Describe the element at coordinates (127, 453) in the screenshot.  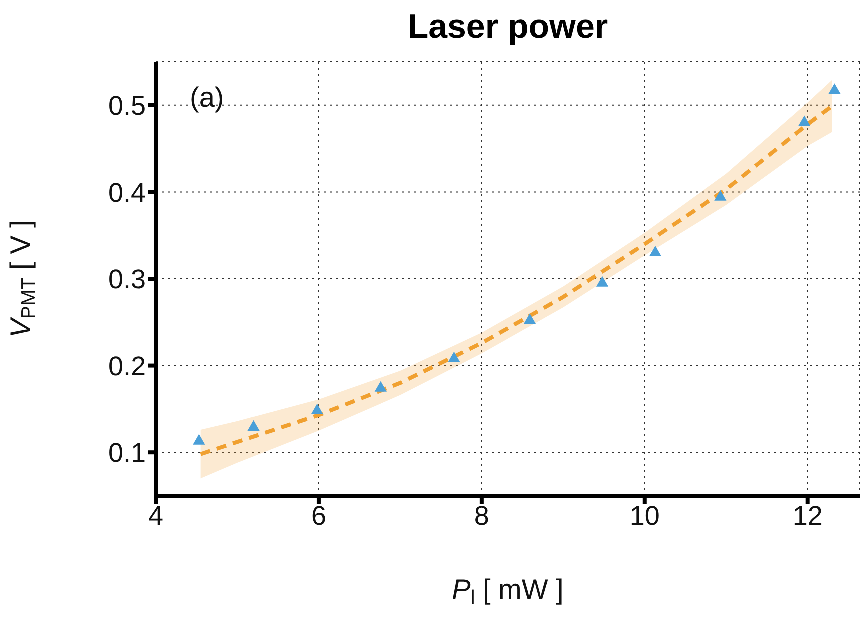
I see `y-tick-label: 0.1` at that location.